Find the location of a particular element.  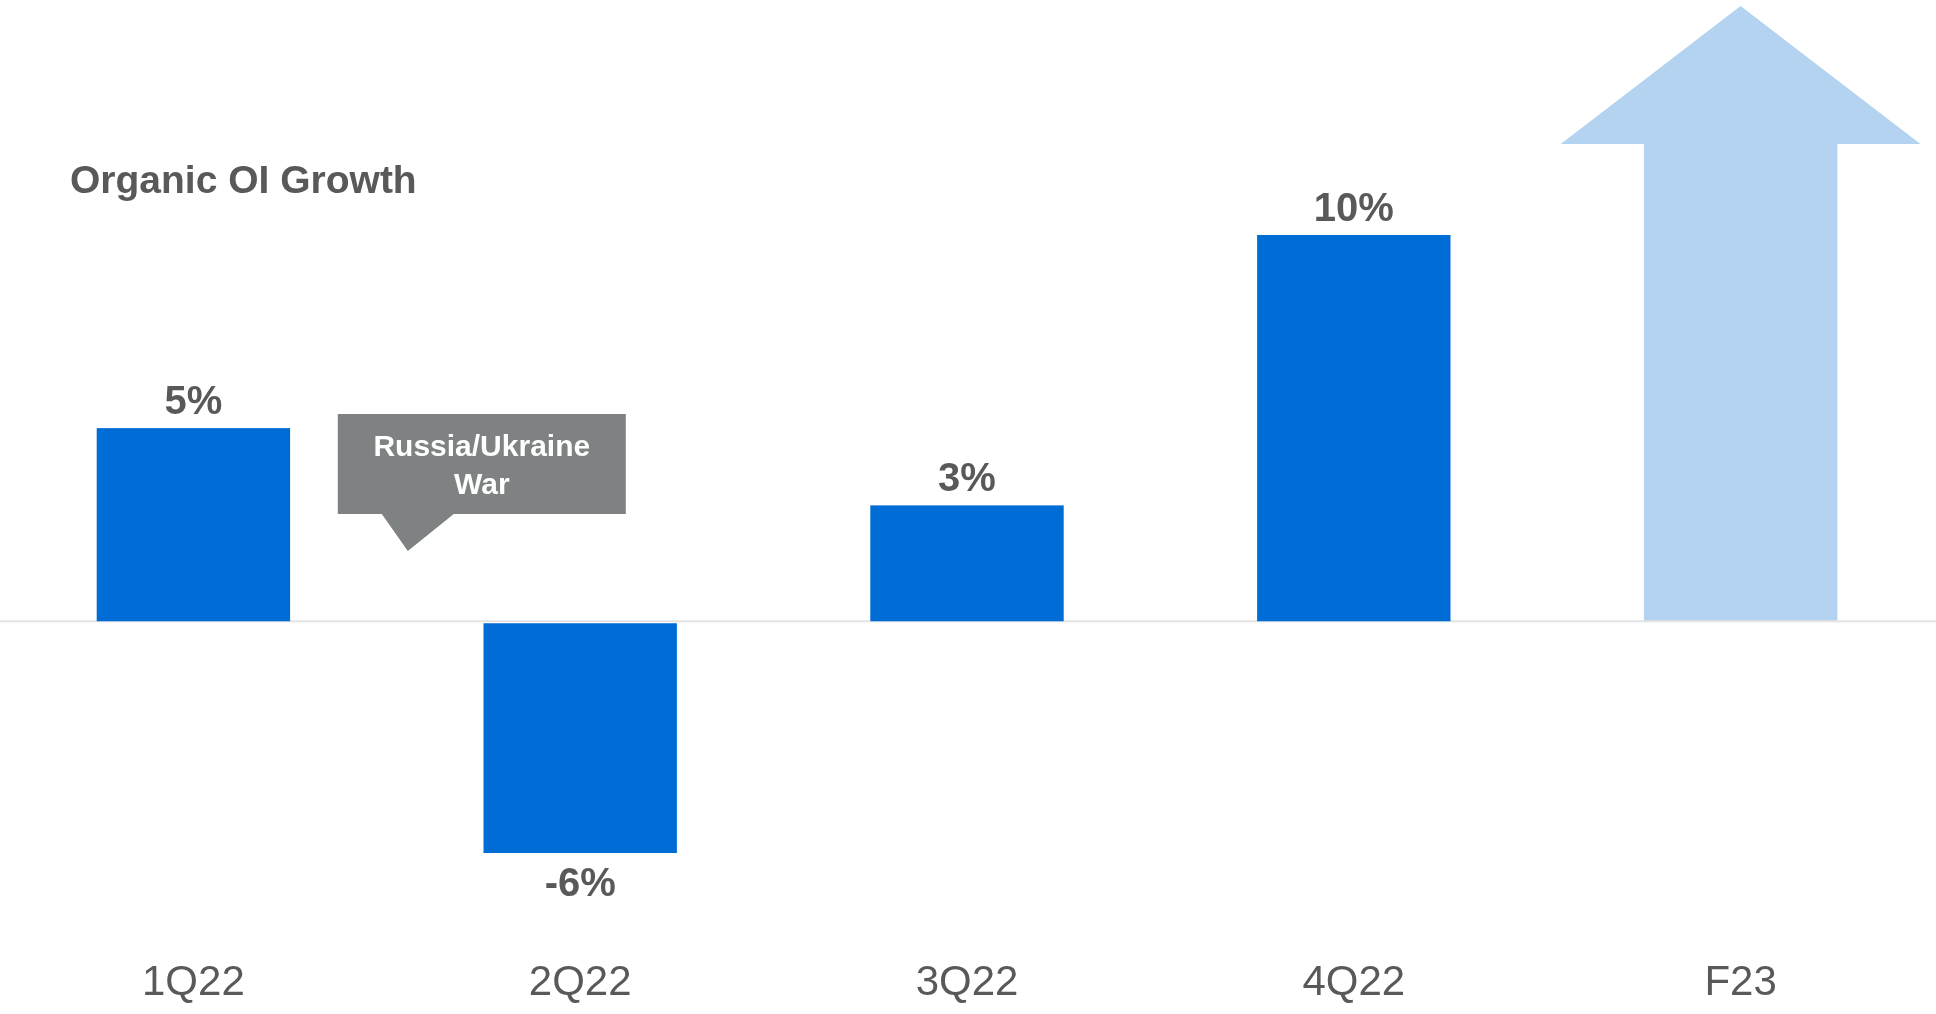

x-tick-label: F23 is located at coordinates (1740, 980).